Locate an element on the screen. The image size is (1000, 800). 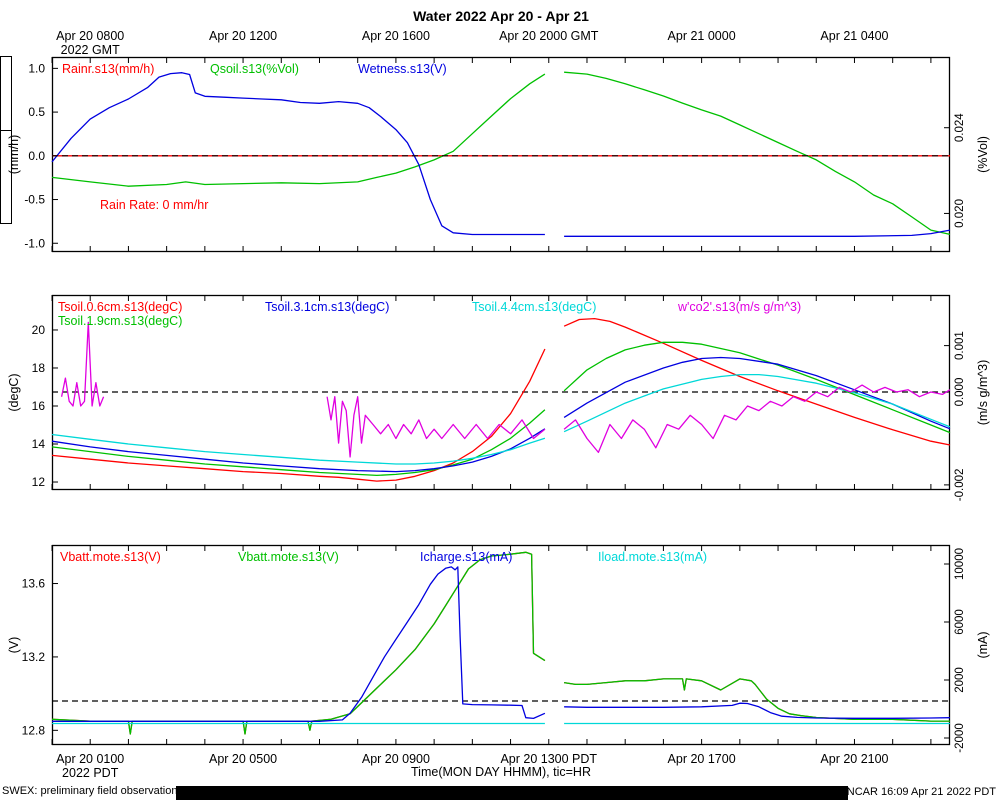
y-tick-label-left: 0.5 is located at coordinates (36, 112).